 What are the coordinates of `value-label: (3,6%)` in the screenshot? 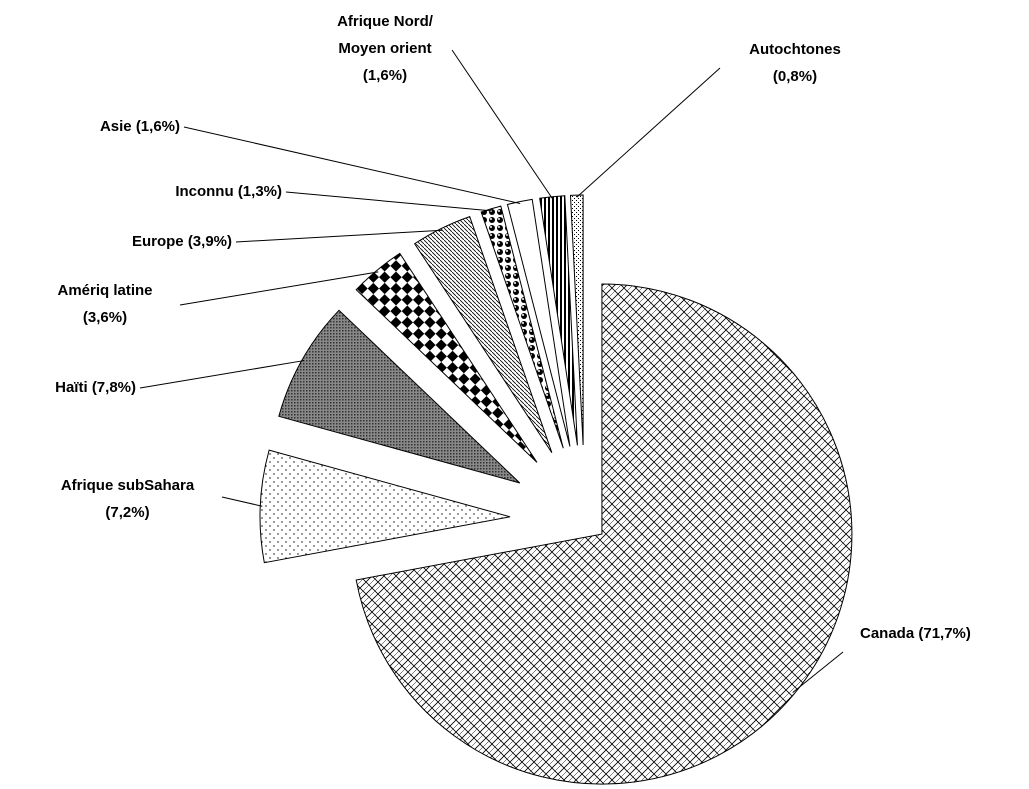 It's located at (105, 317).